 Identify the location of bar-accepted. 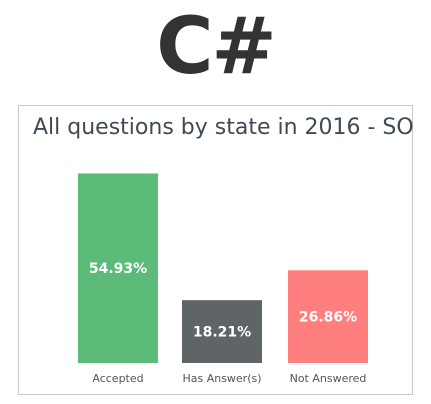
(118, 268).